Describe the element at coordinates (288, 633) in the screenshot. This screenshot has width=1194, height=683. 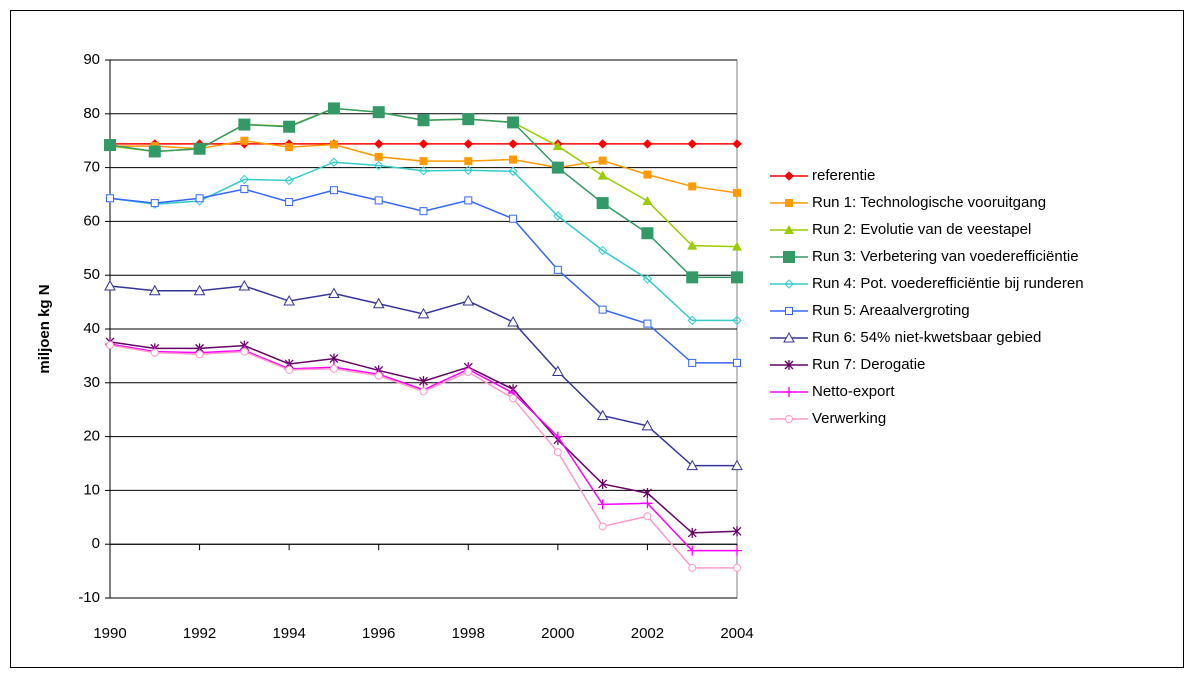
I see `x-tick-label: 1994` at that location.